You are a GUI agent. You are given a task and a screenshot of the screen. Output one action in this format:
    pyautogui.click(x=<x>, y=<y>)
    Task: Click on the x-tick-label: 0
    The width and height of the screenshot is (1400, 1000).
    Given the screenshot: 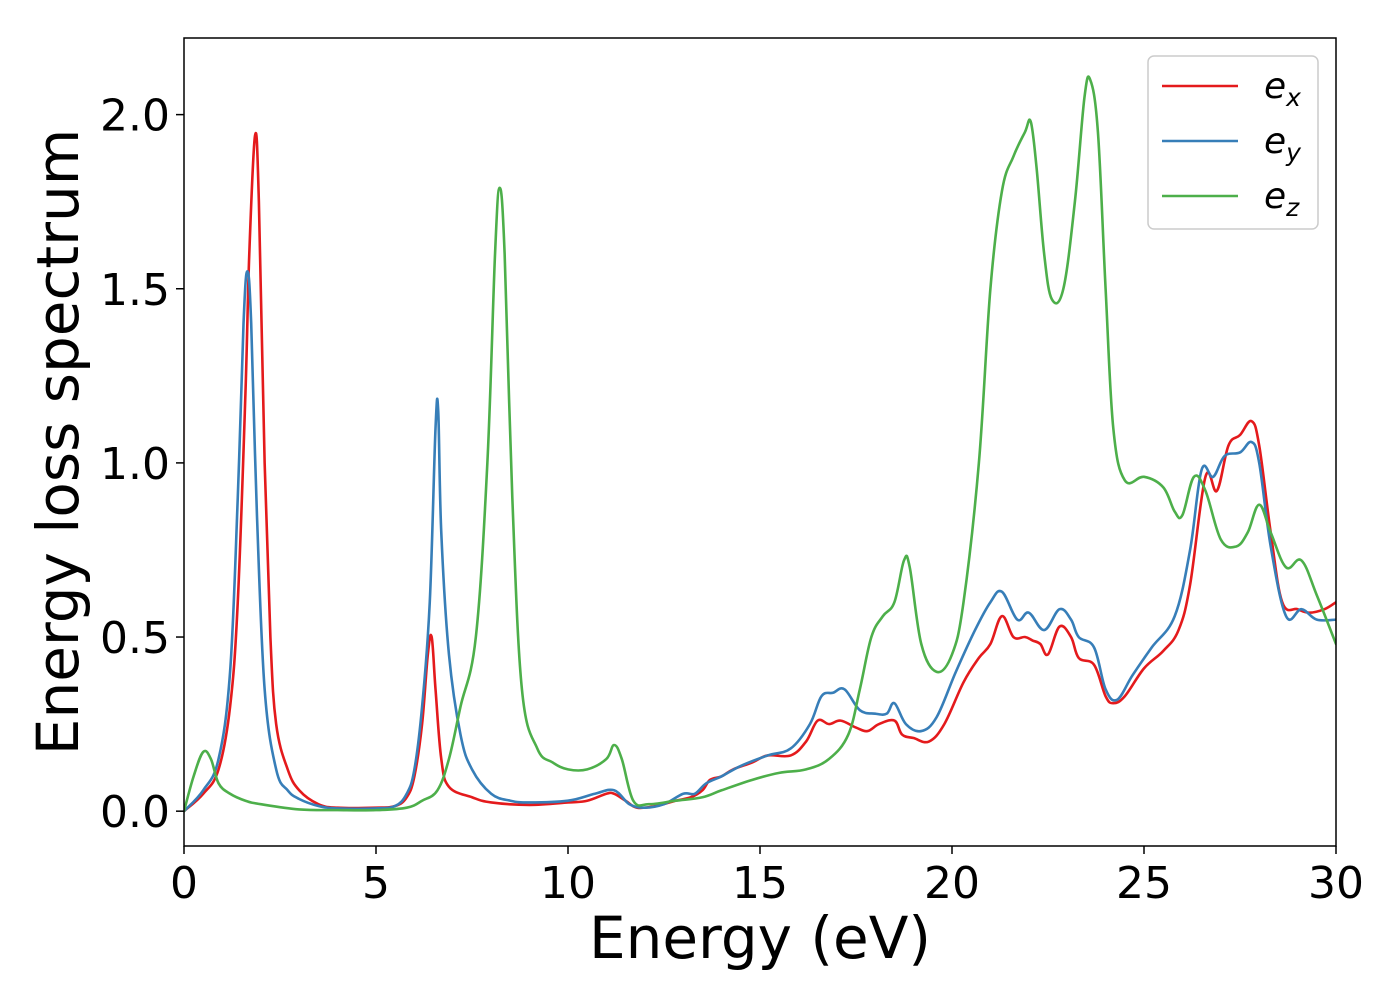 What is the action you would take?
    pyautogui.click(x=184, y=883)
    